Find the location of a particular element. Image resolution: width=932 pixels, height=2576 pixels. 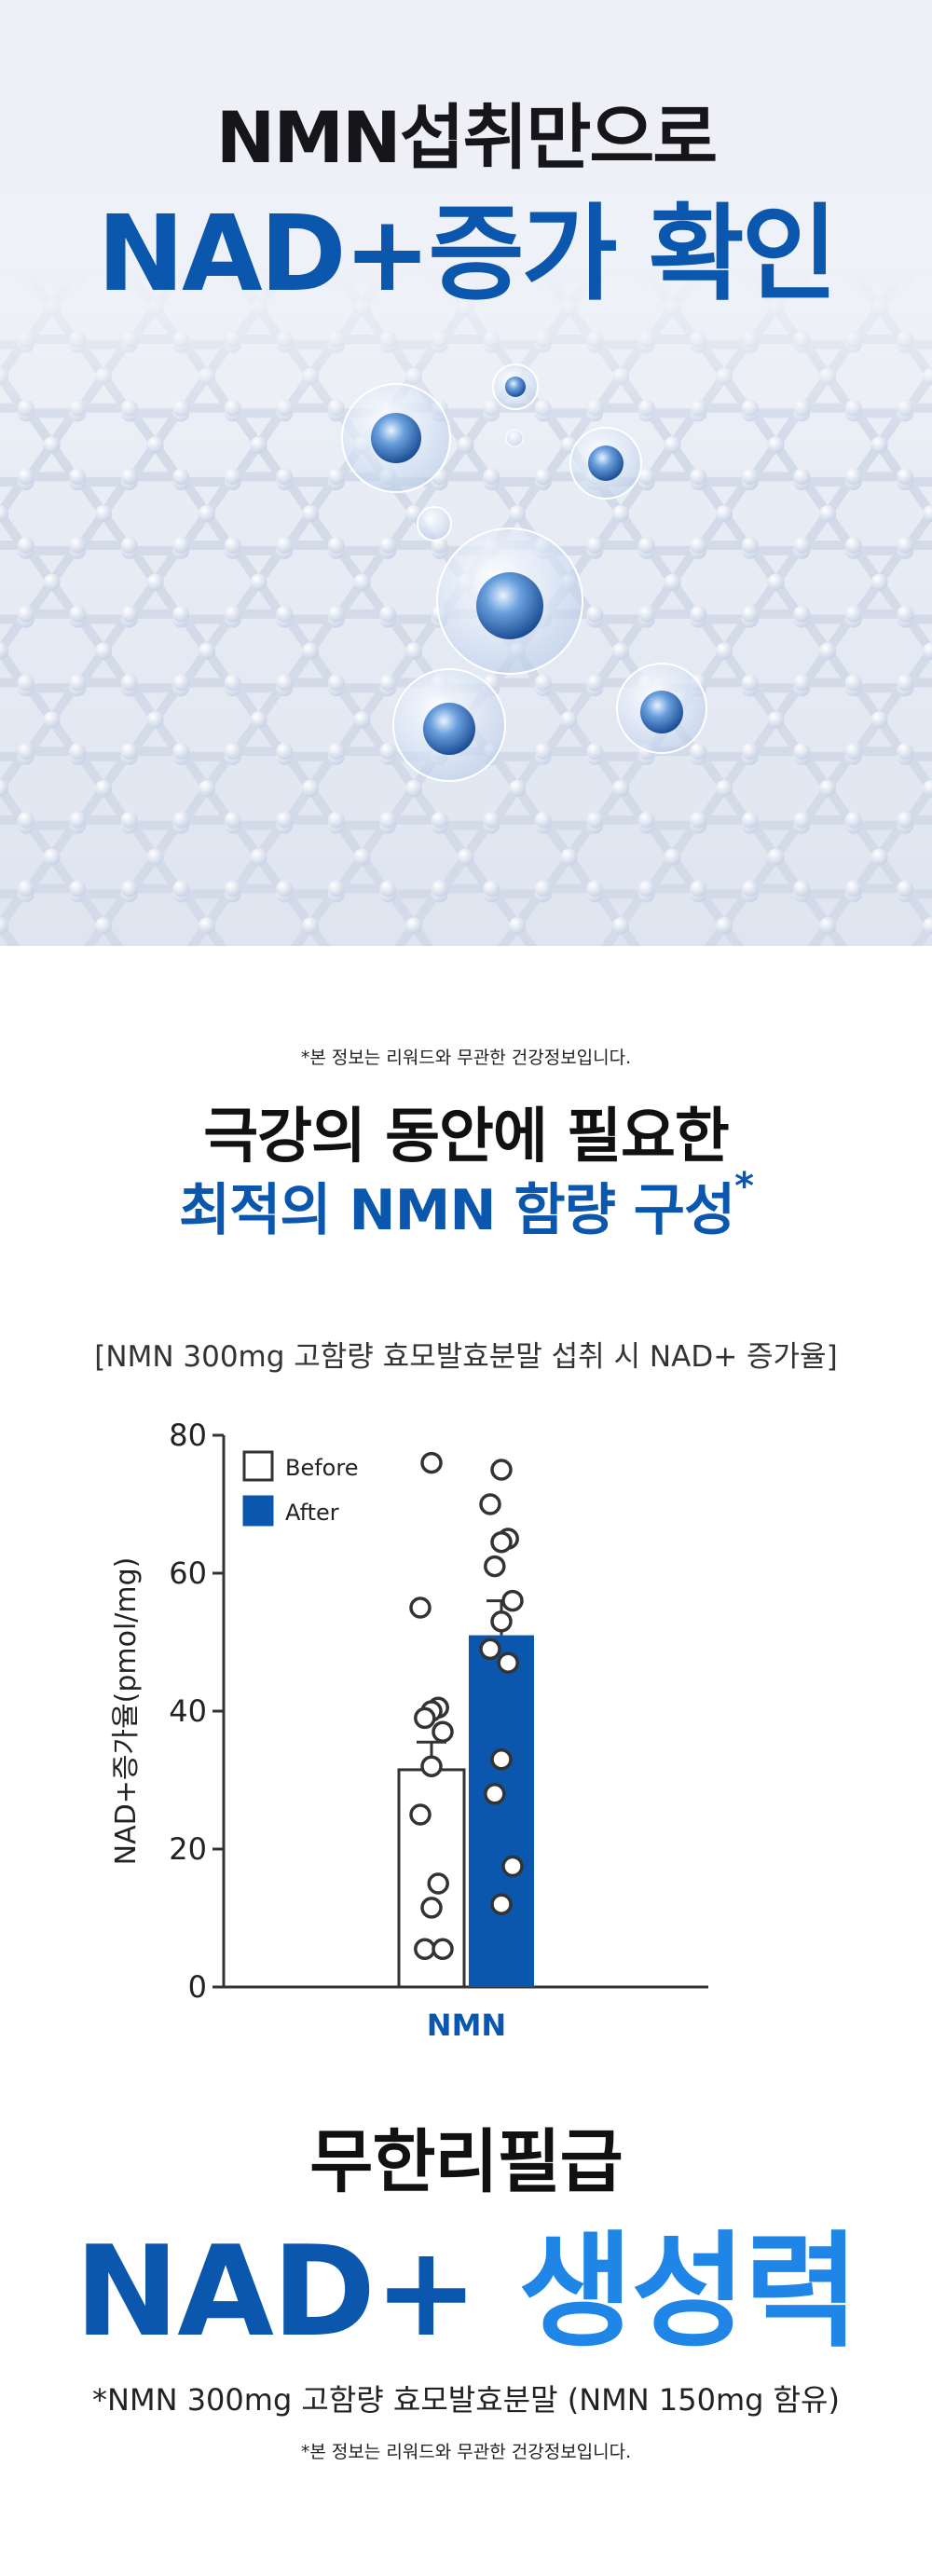

headline-line2: 최적의 NMN 함량 구성* is located at coordinates (466, 1205).